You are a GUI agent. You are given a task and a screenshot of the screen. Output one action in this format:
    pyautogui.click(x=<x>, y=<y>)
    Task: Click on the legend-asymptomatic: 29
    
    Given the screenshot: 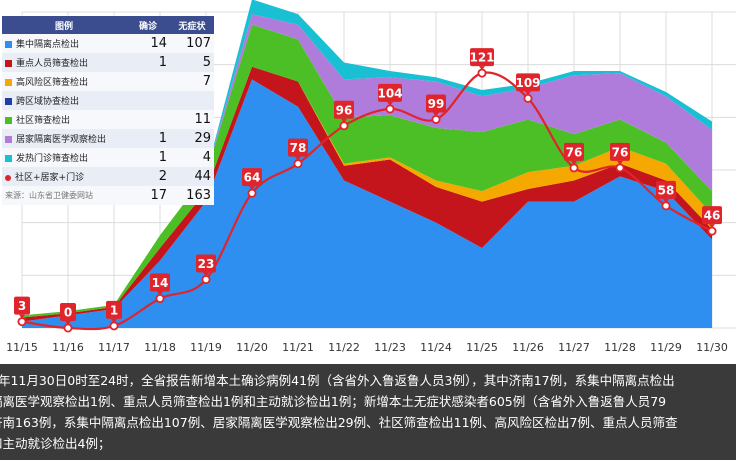 What is the action you would take?
    pyautogui.click(x=202, y=138)
    